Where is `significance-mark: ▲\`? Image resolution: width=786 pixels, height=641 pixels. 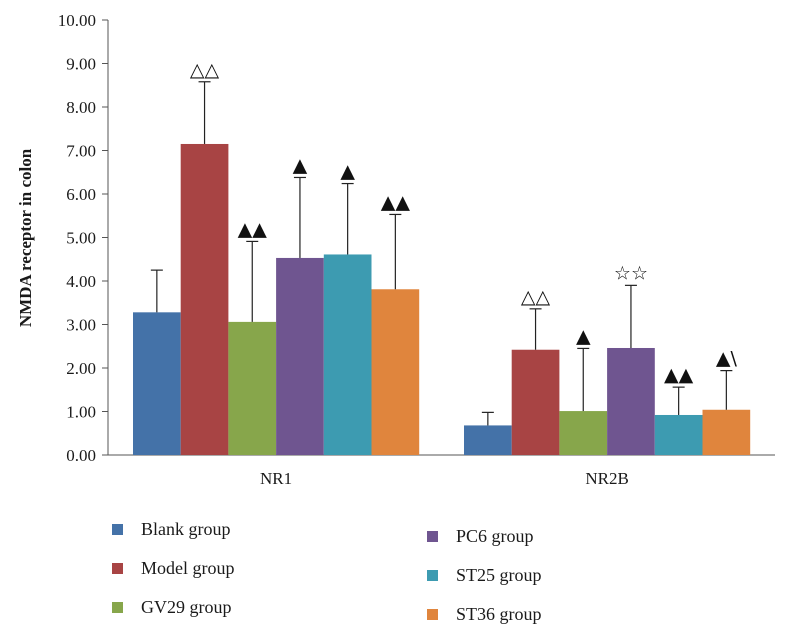 significance-mark: ▲\ is located at coordinates (727, 359).